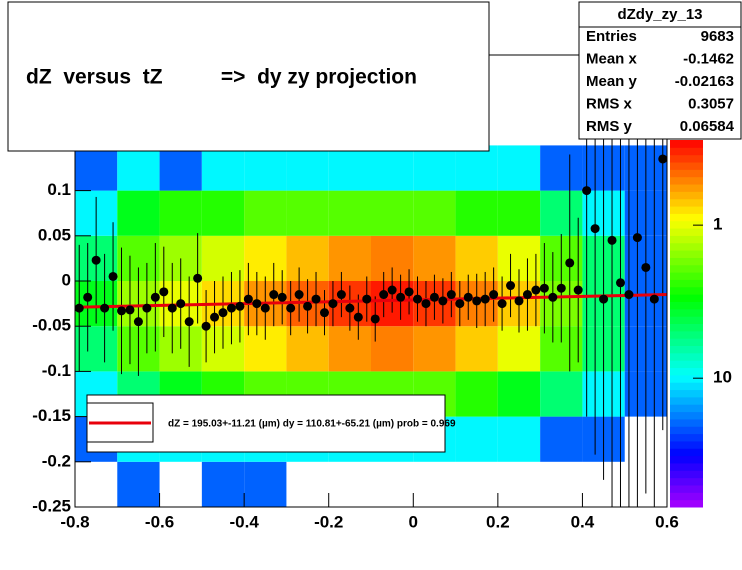 Image resolution: width=742 pixels, height=570 pixels. Describe the element at coordinates (609, 126) in the screenshot. I see `stats-label: RMS y` at that location.